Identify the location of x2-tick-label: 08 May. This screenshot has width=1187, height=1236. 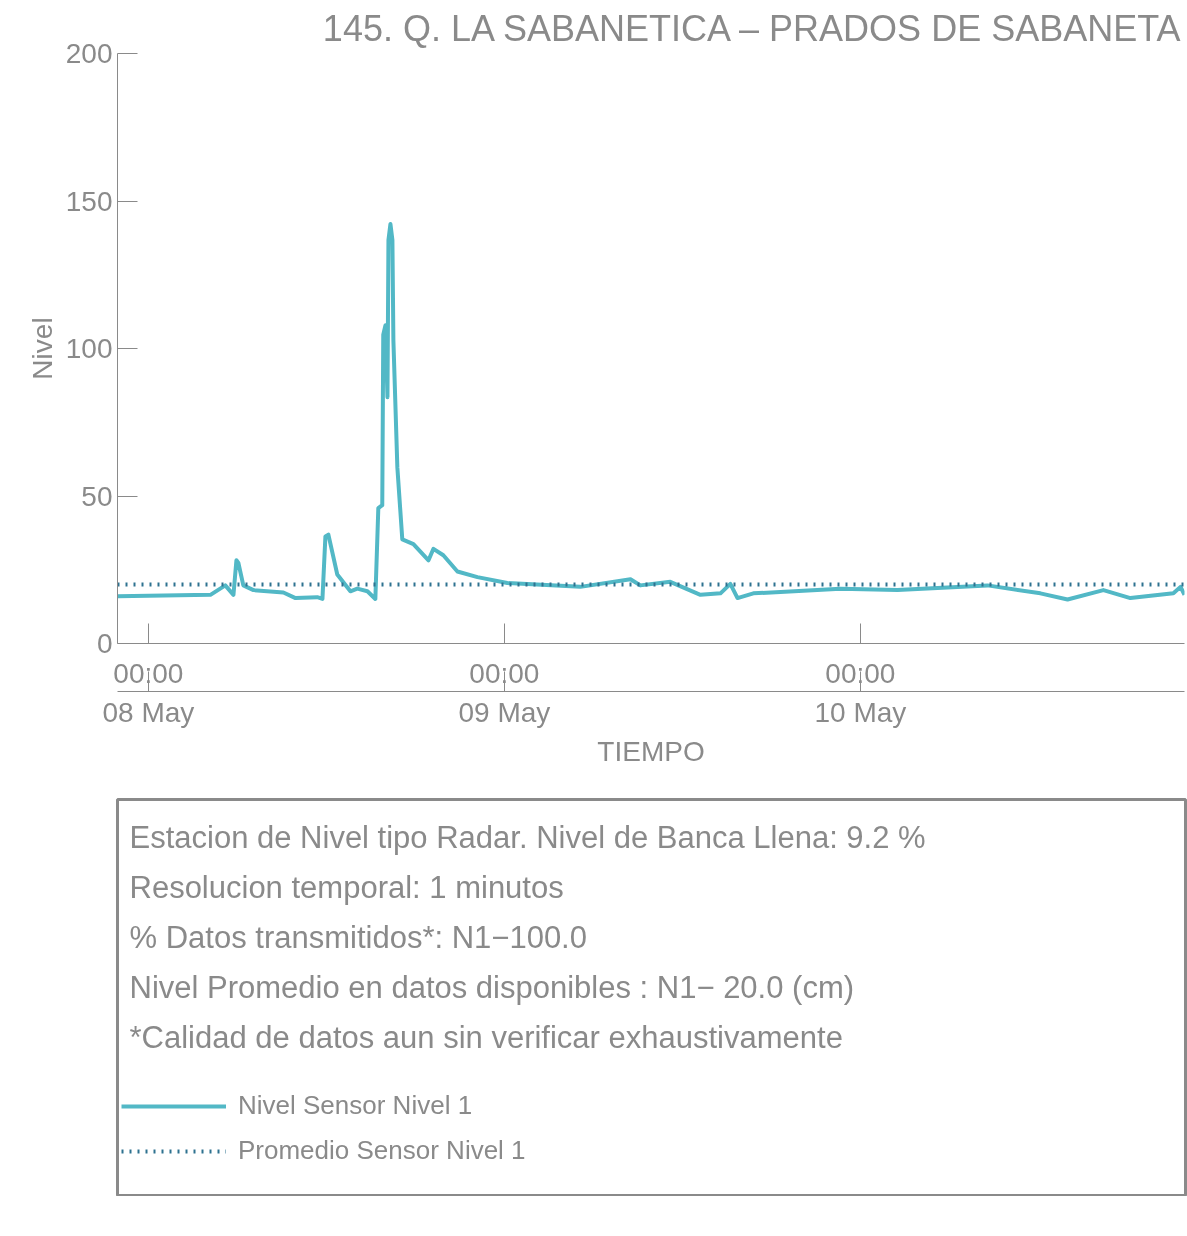
(148, 712).